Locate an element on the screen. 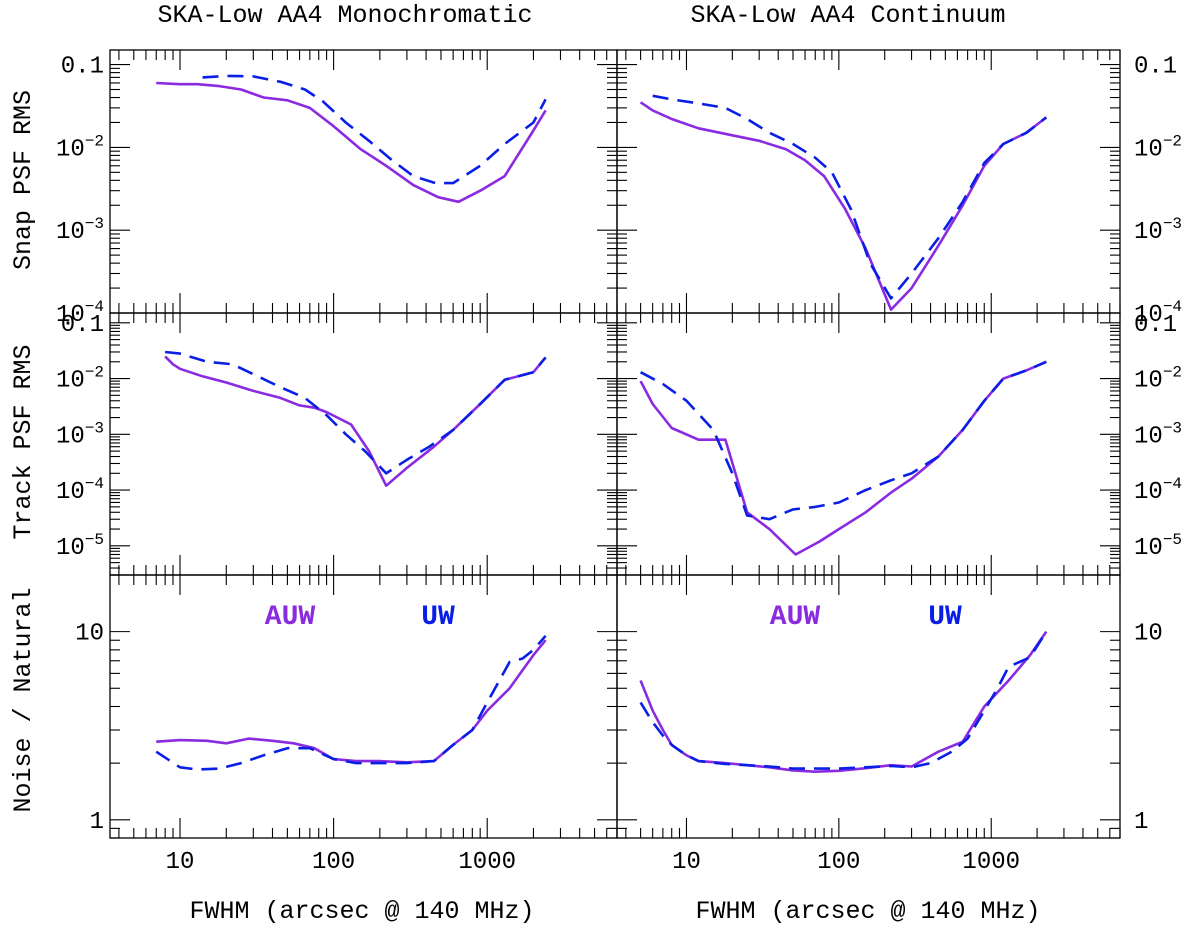 The image size is (1200, 928). c1-r2-x-tick-label: 1000 is located at coordinates (991, 862).